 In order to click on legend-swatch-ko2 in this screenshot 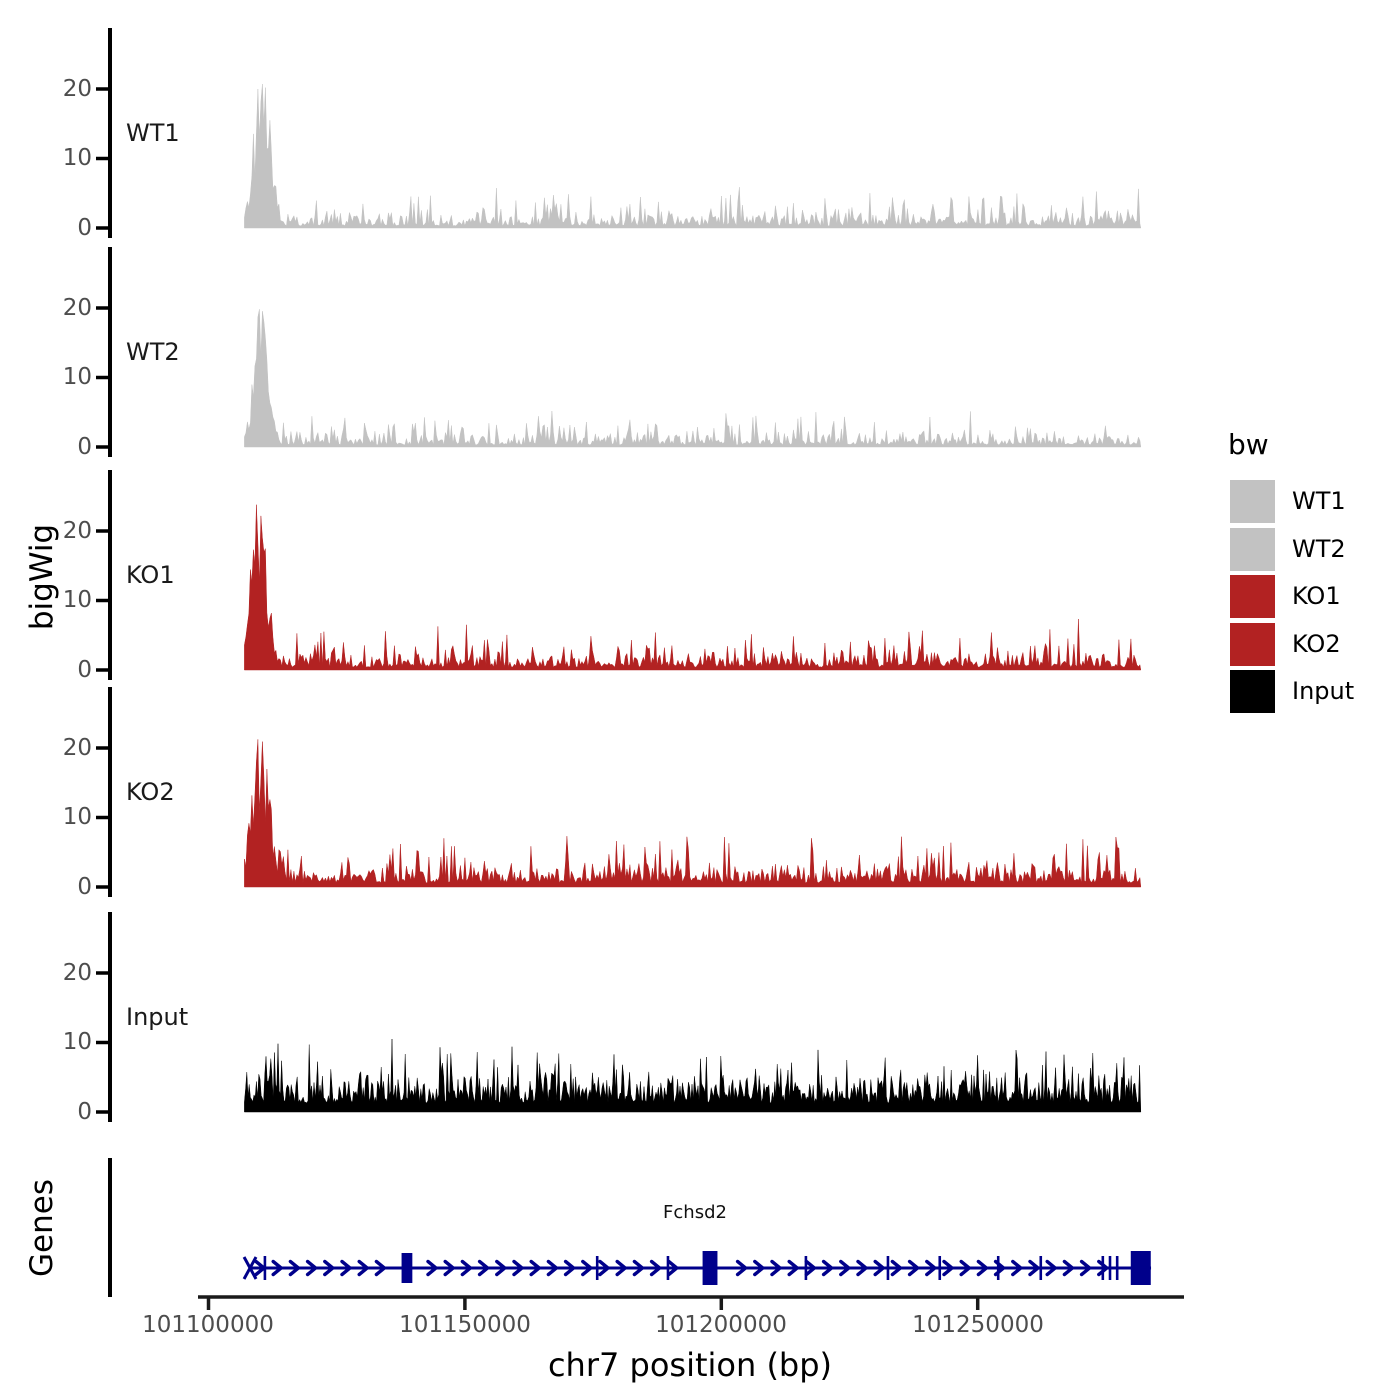, I will do `click(1252, 644)`.